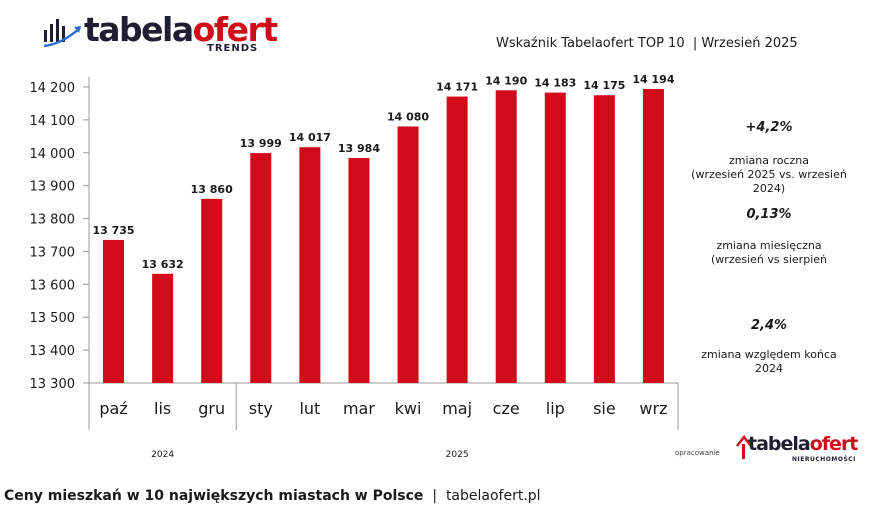  Describe the element at coordinates (261, 408) in the screenshot. I see `x-tick-label: sty` at that location.